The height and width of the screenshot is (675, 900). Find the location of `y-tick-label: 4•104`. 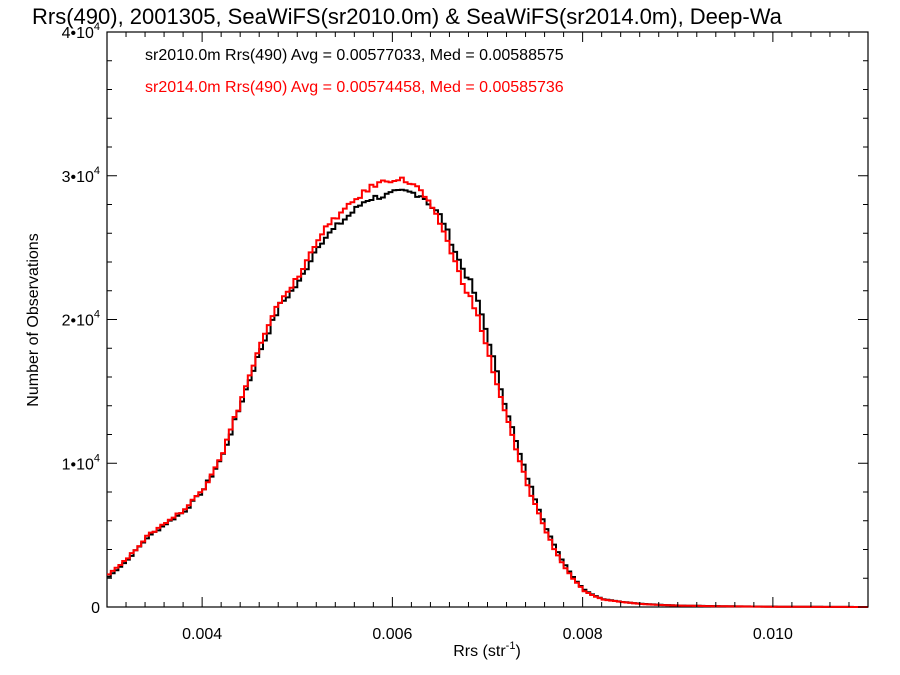

y-tick-label: 4•104 is located at coordinates (81, 31).